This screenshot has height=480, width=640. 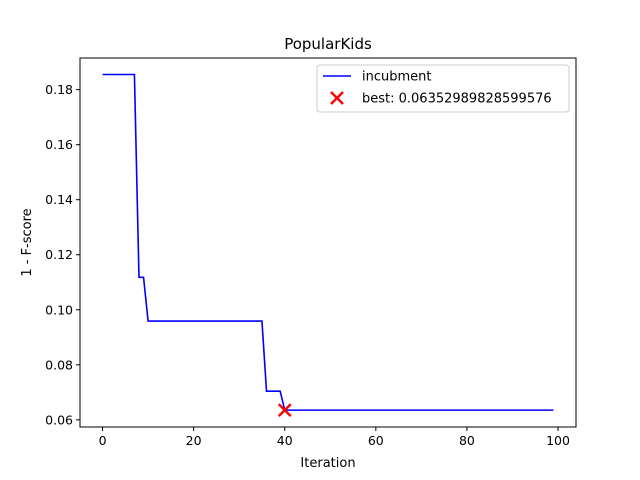 What do you see at coordinates (328, 44) in the screenshot?
I see `chart-title: PopularKids` at bounding box center [328, 44].